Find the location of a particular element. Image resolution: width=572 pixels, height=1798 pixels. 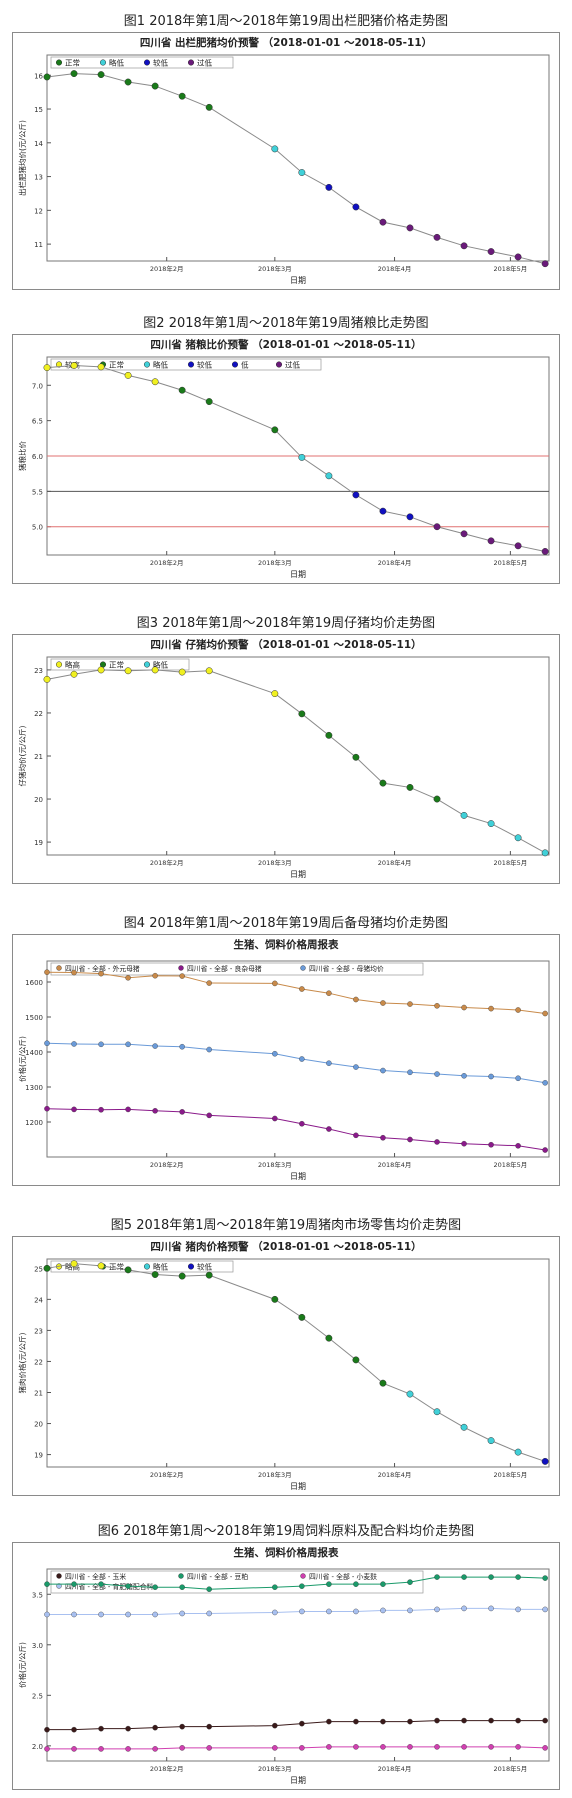

y-tick-label: 1500 is located at coordinates (34, 1018).